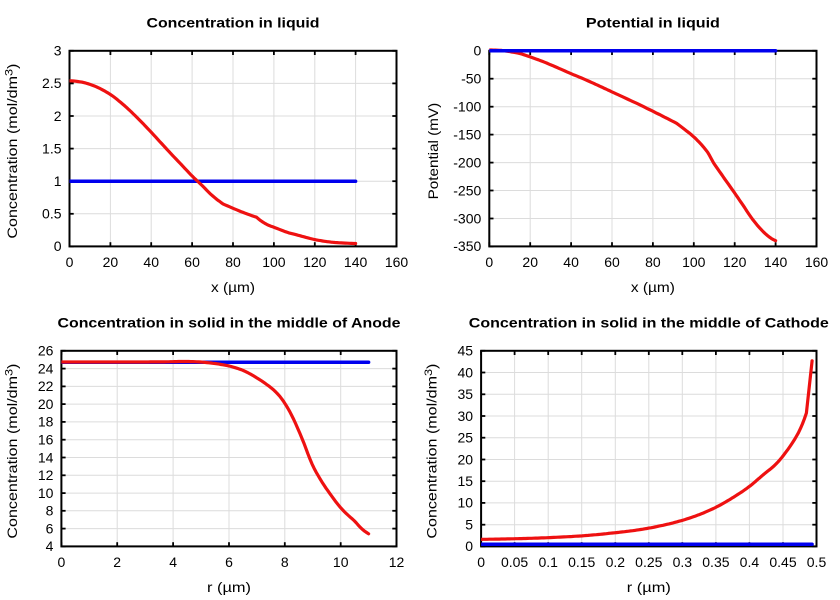 The height and width of the screenshot is (600, 840). Describe the element at coordinates (466, 394) in the screenshot. I see `svg-text: 35` at that location.